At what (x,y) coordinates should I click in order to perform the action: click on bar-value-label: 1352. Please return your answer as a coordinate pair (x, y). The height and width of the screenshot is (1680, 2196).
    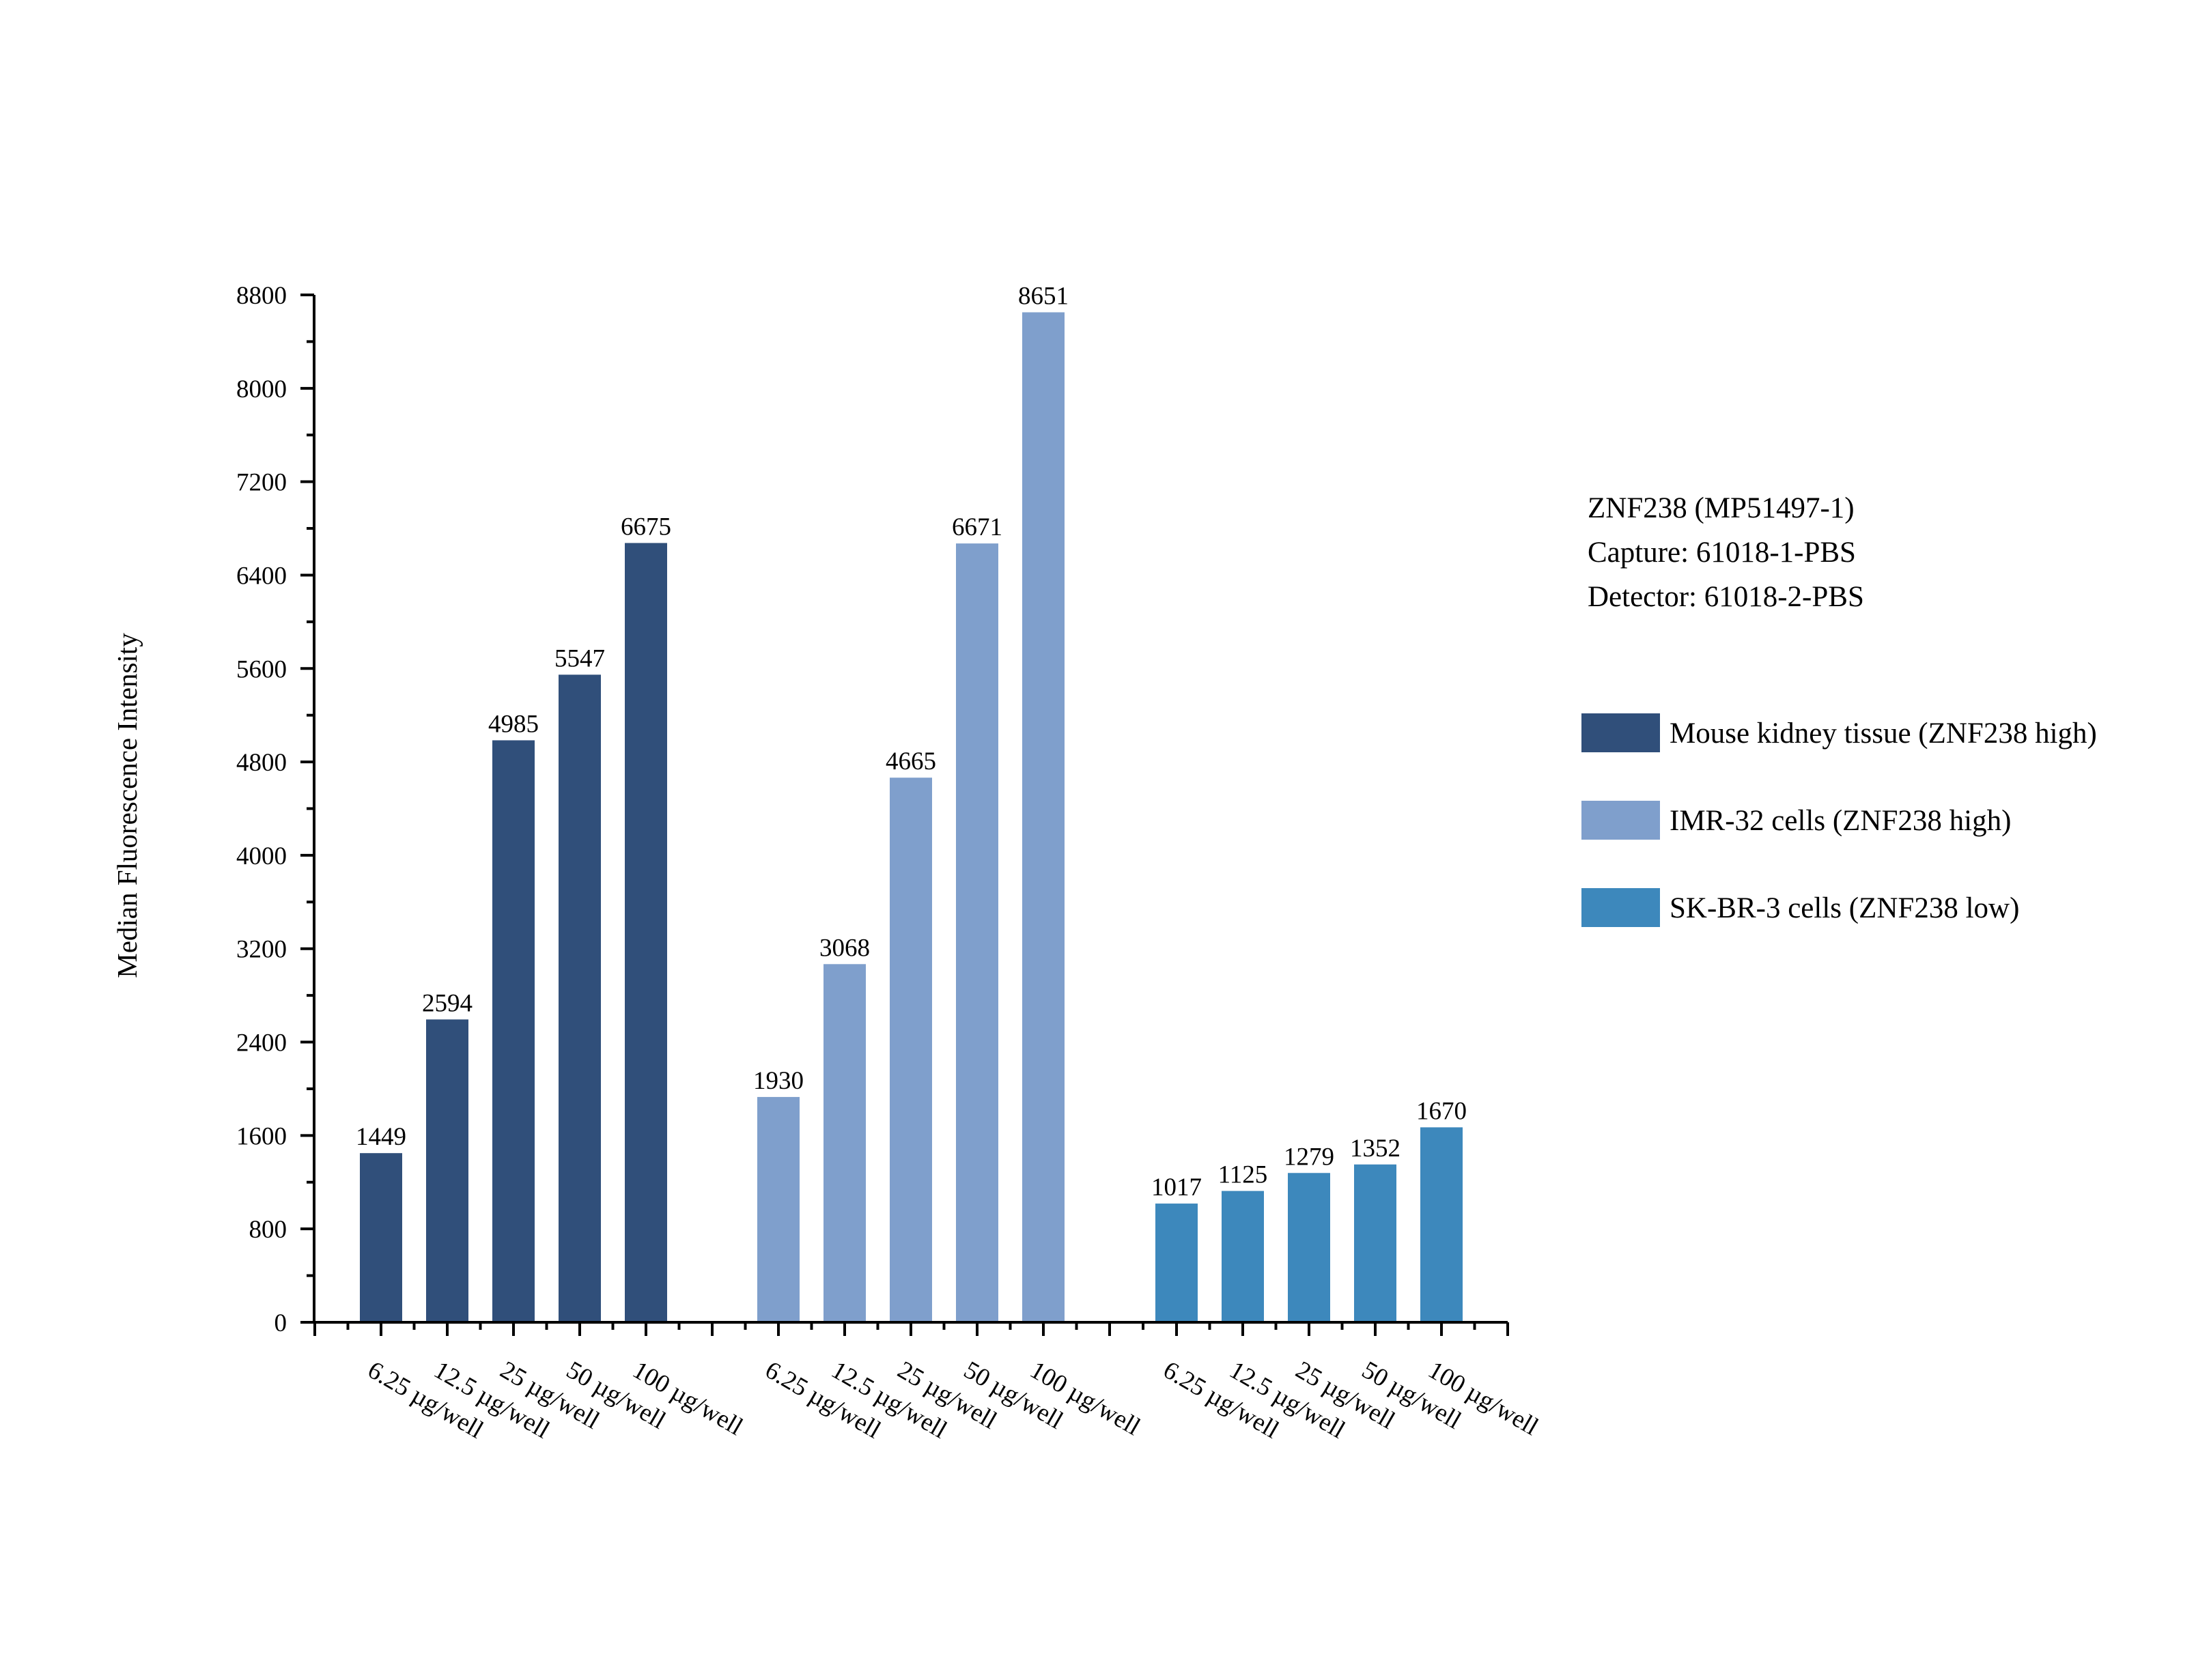
    Looking at the image, I should click on (1375, 1149).